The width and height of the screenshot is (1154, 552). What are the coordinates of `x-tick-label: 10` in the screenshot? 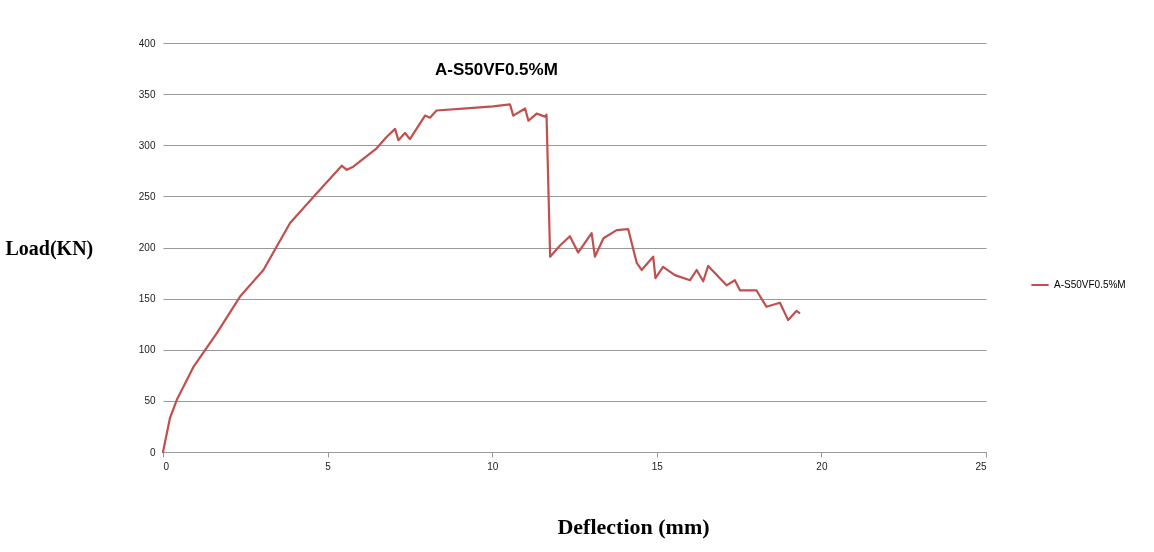 It's located at (493, 466).